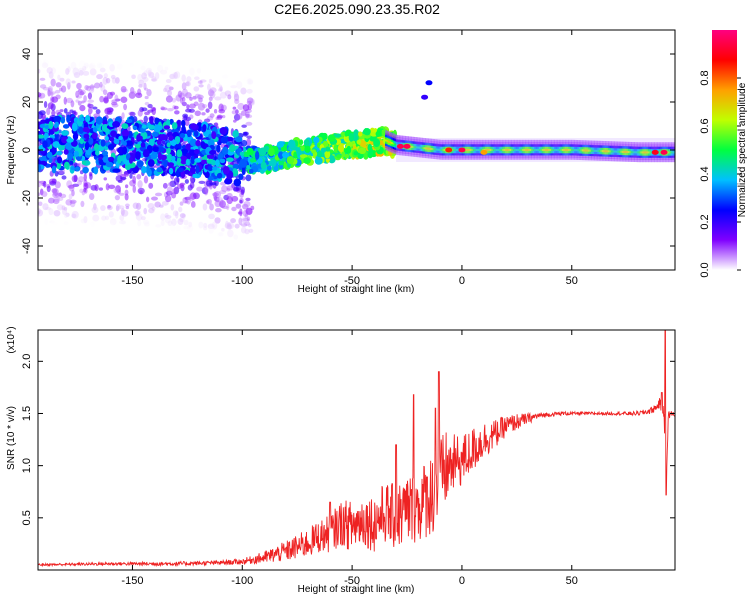  I want to click on colorbar-gradient, so click(724, 150).